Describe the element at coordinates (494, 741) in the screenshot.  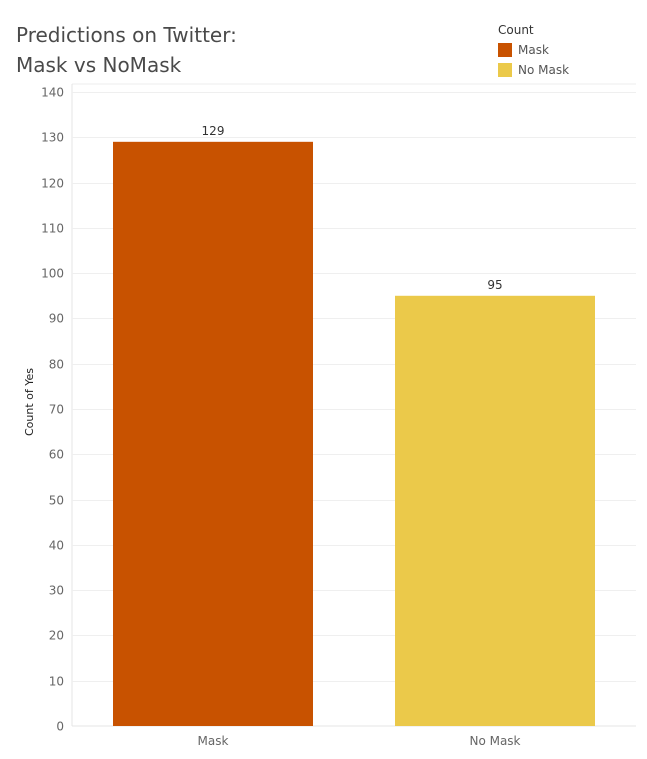
I see `x-tick-label: No Mask` at that location.